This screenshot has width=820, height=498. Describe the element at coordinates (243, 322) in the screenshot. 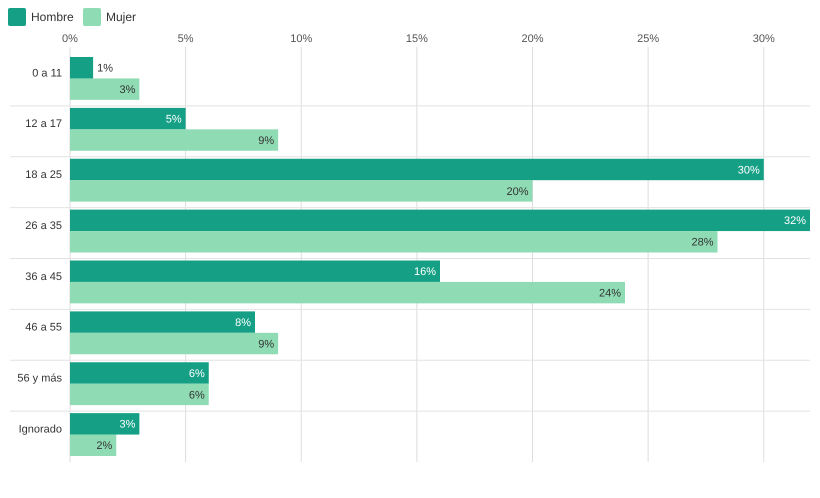

I see `data-label: 8%` at that location.